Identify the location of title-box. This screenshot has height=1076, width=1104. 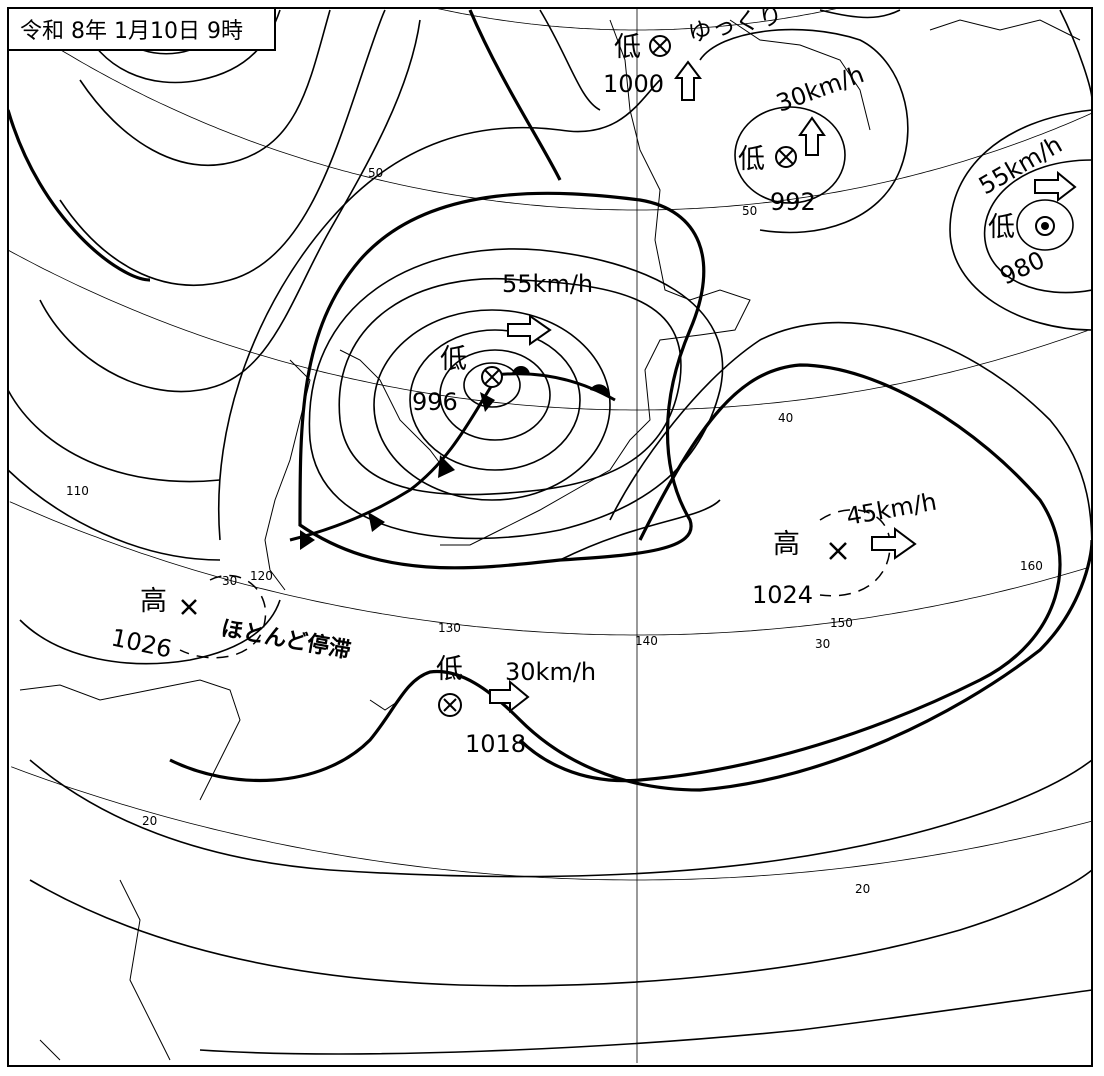
(141, 29).